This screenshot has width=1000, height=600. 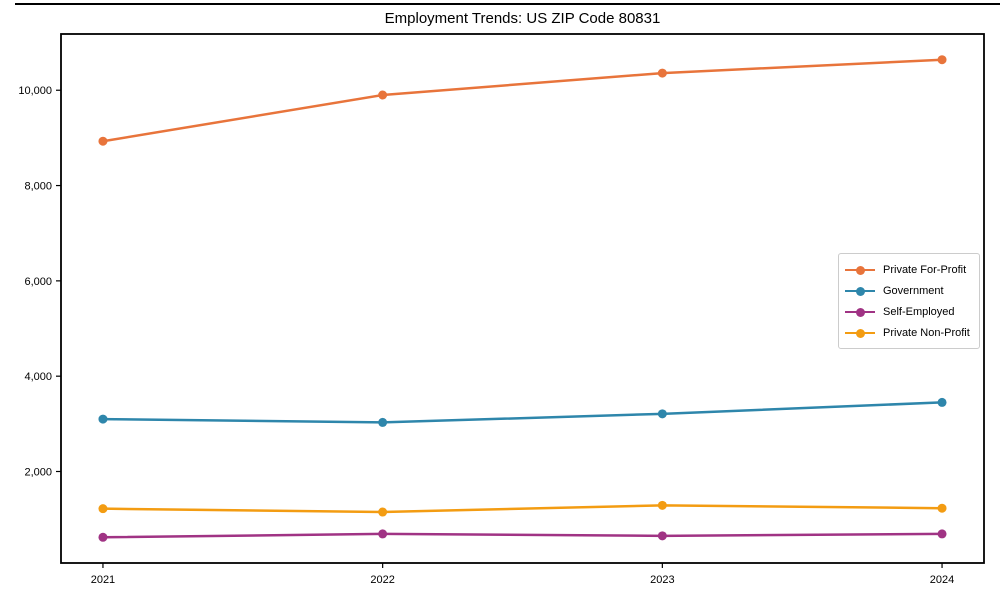 What do you see at coordinates (103, 419) in the screenshot?
I see `data-point-government-2021` at bounding box center [103, 419].